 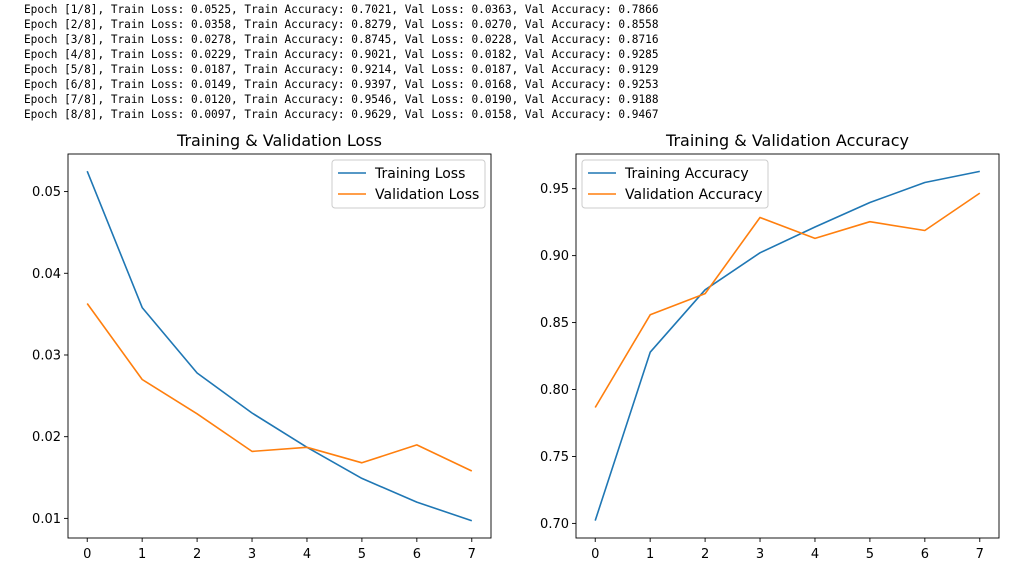 I want to click on legend: Training Loss Validation Loss, so click(x=408, y=184).